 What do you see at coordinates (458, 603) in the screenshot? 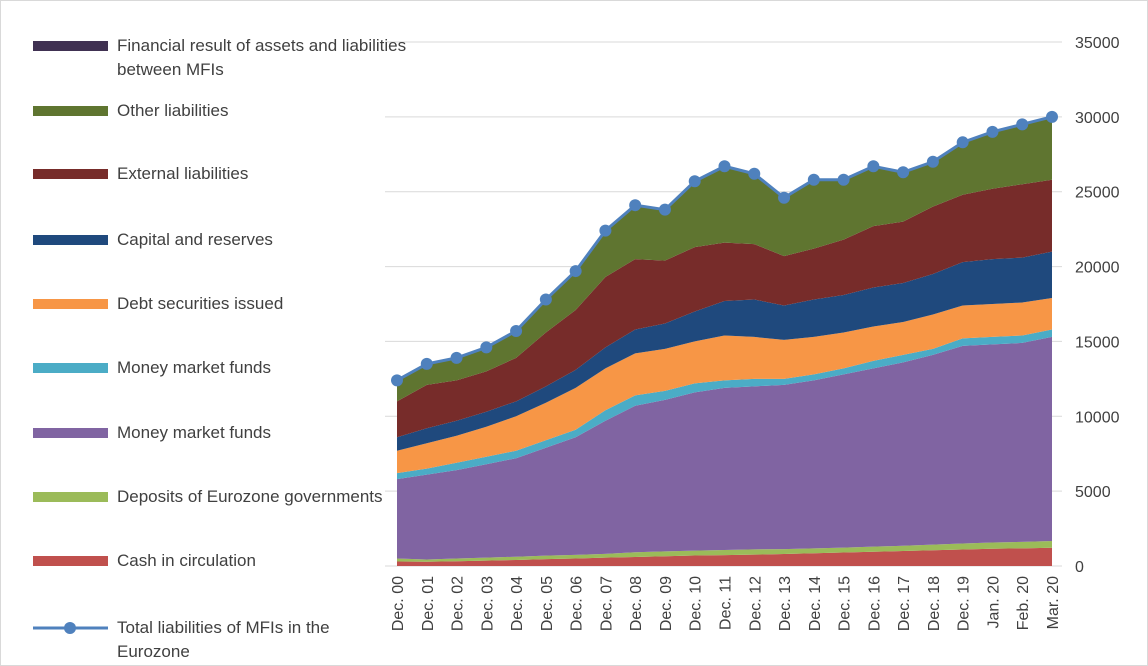
I see `x-tick-label: Dec. 02` at bounding box center [458, 603].